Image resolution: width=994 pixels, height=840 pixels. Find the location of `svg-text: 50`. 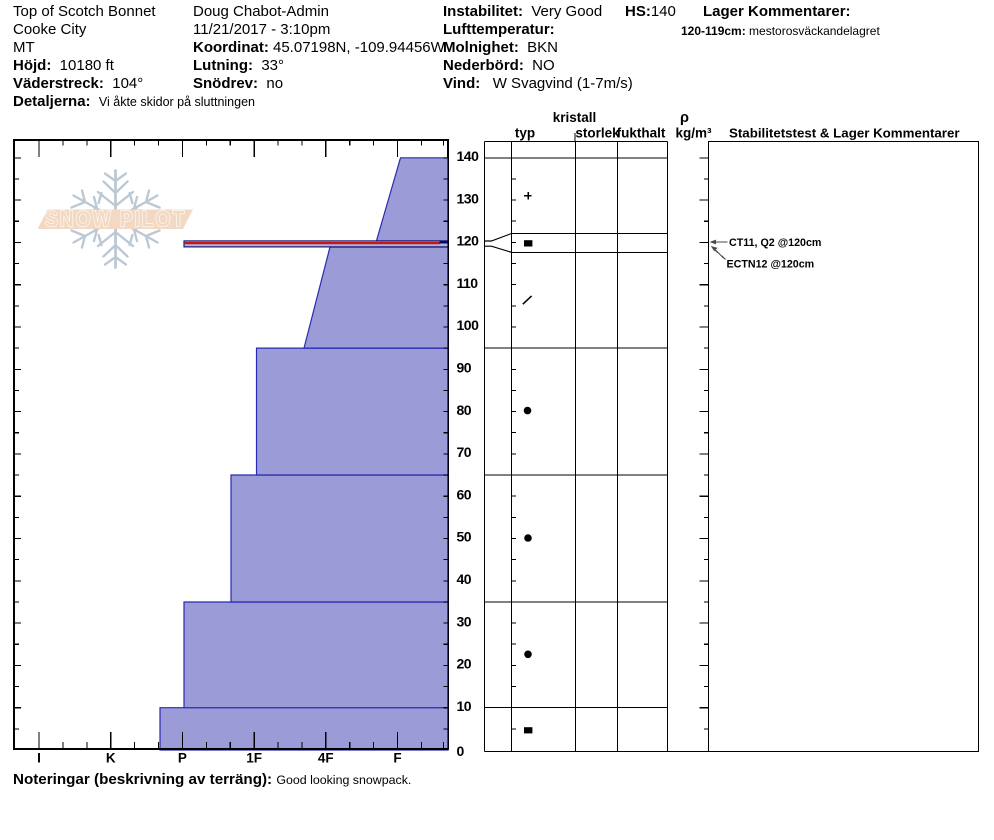

svg-text: 50 is located at coordinates (464, 537).